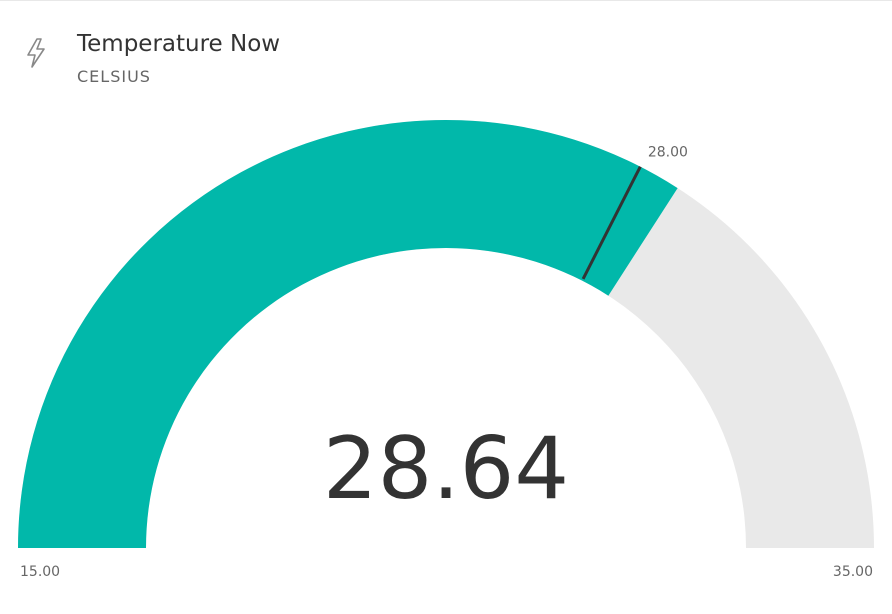 This screenshot has height=614, width=892. I want to click on gauge-value: 28.64, so click(446, 469).